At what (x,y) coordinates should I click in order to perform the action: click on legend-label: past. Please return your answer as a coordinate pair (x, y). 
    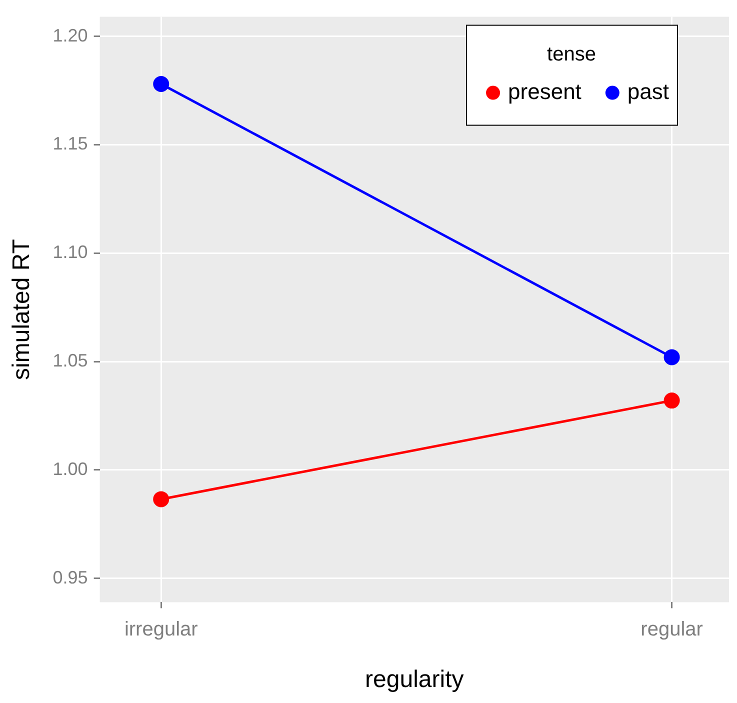
    Looking at the image, I should click on (648, 91).